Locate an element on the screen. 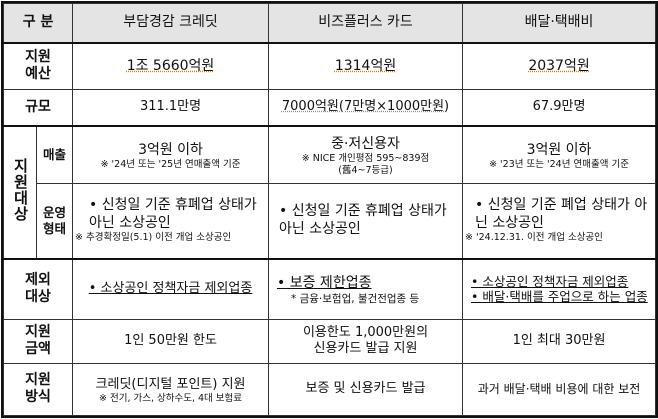 This screenshot has width=658, height=419. excluded-credit: • 소상공인 정책자금 제외업종 is located at coordinates (171, 289).